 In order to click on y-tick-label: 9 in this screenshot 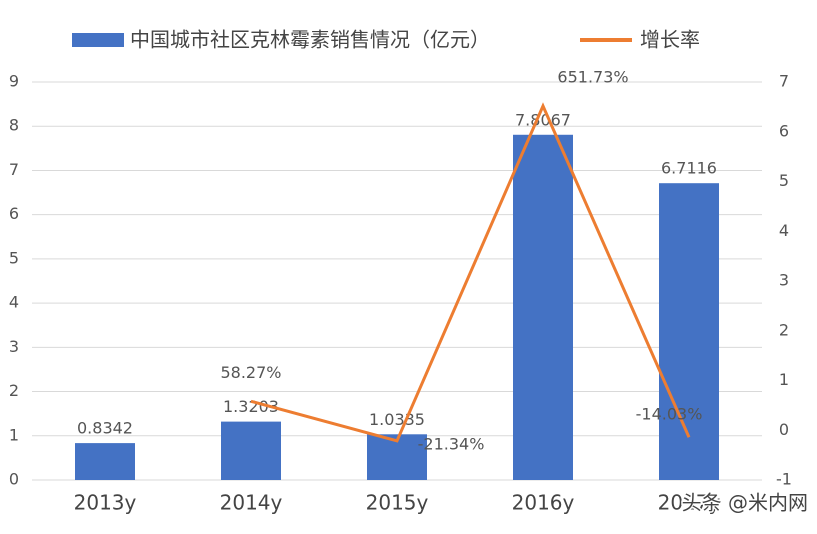, I will do `click(14, 81)`.